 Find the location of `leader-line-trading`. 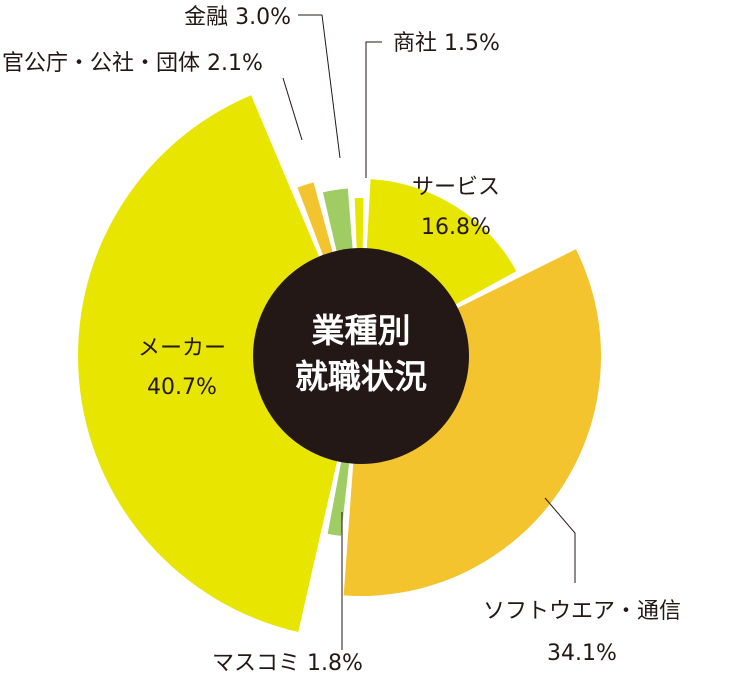

leader-line-trading is located at coordinates (373, 109).